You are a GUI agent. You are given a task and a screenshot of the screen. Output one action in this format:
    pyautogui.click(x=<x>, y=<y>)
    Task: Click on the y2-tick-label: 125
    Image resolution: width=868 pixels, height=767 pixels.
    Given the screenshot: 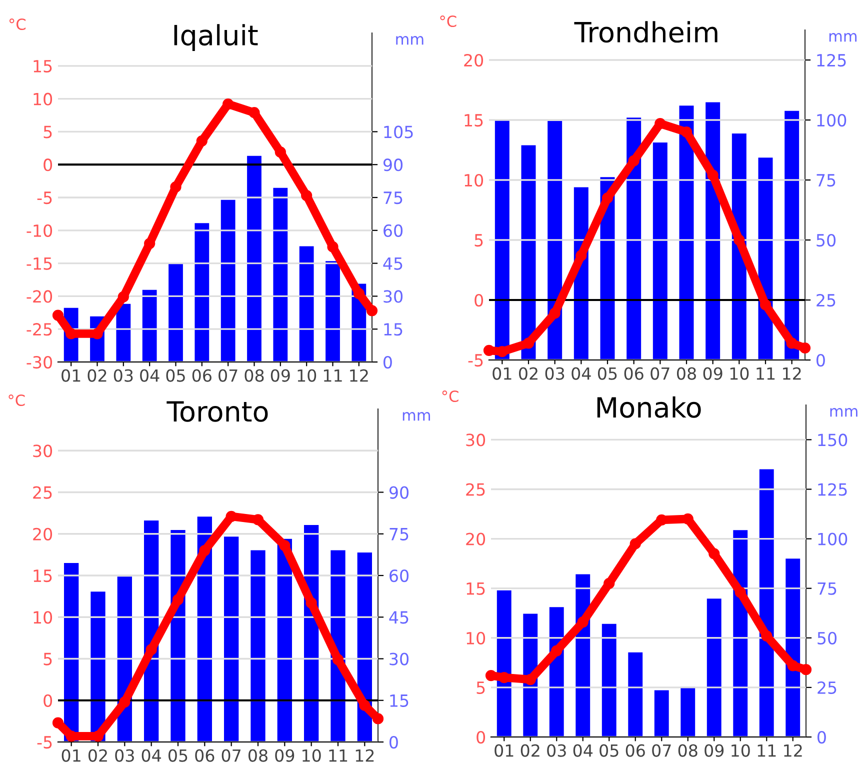 What is the action you would take?
    pyautogui.click(x=831, y=60)
    